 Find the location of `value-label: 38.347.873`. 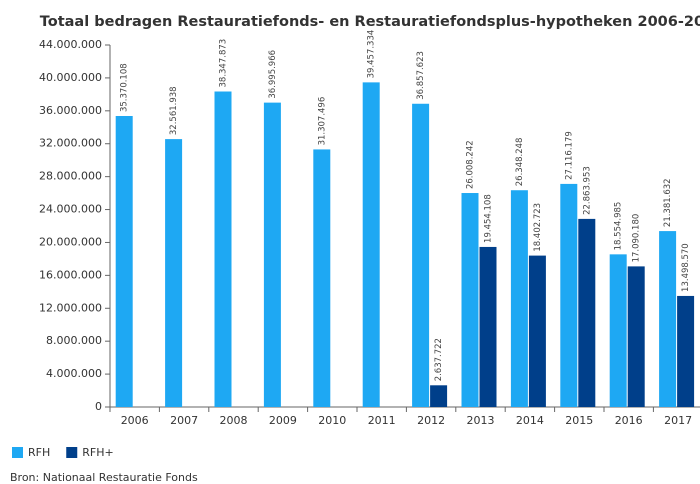

value-label: 38.347.873 is located at coordinates (224, 63).